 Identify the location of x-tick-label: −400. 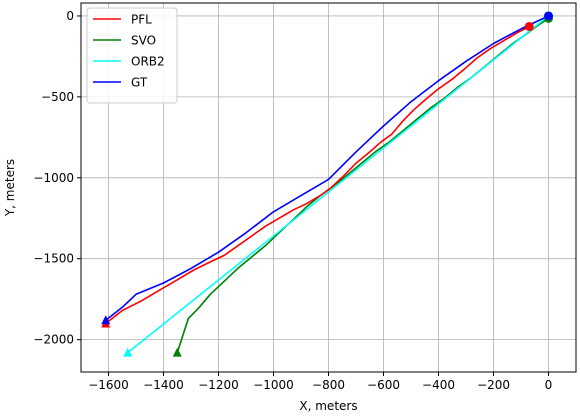
(438, 385).